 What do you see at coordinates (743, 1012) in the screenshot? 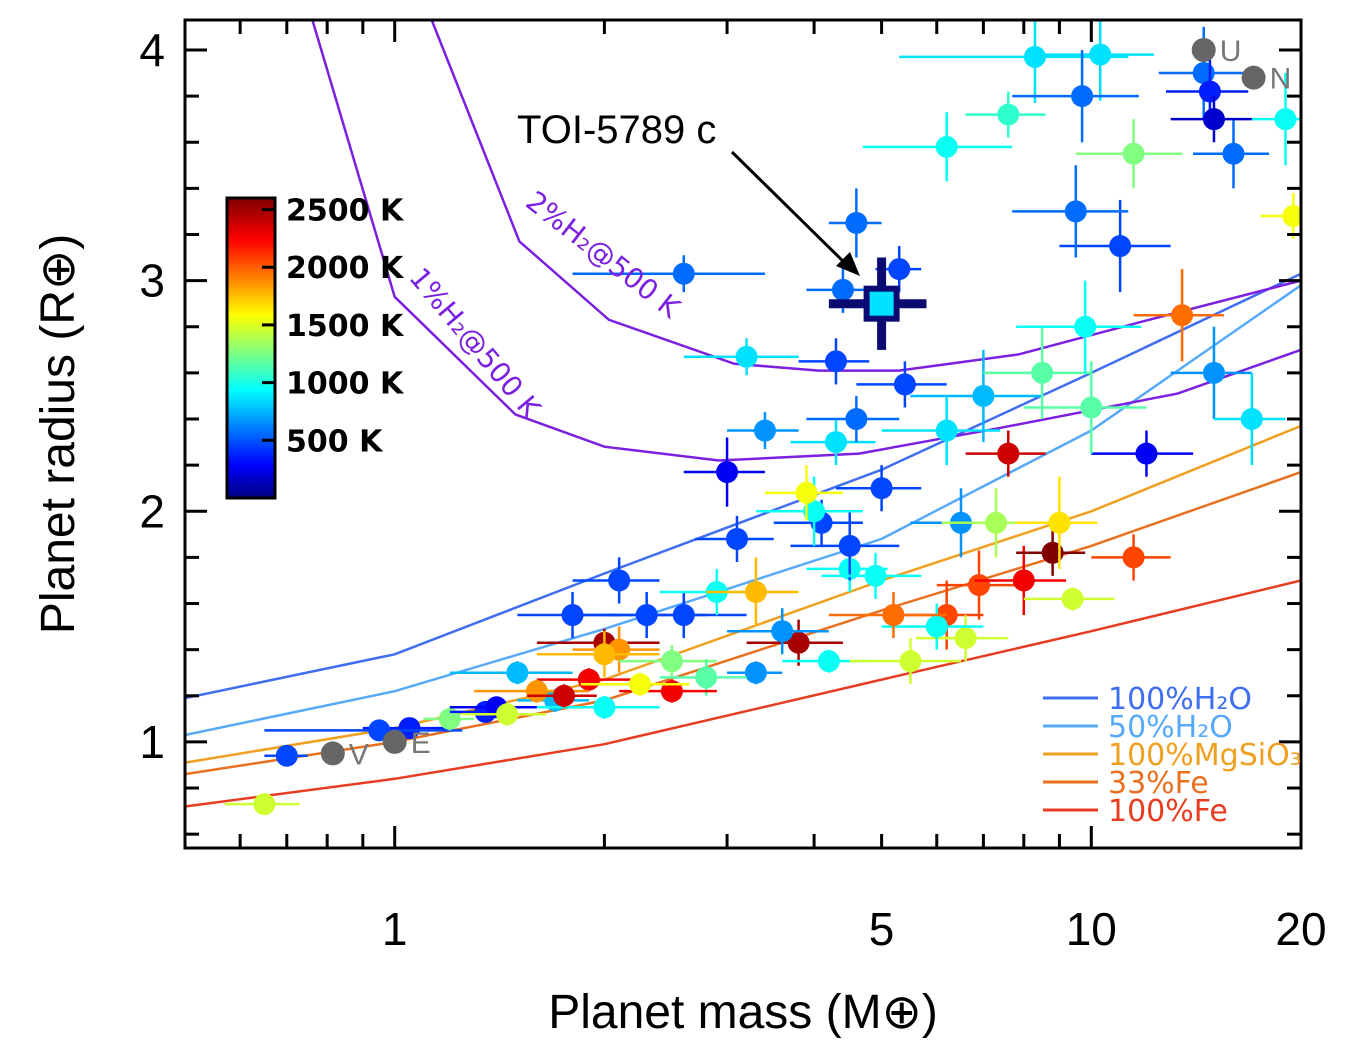
I see `x-axis-title: Planet mass (M⊕)` at bounding box center [743, 1012].